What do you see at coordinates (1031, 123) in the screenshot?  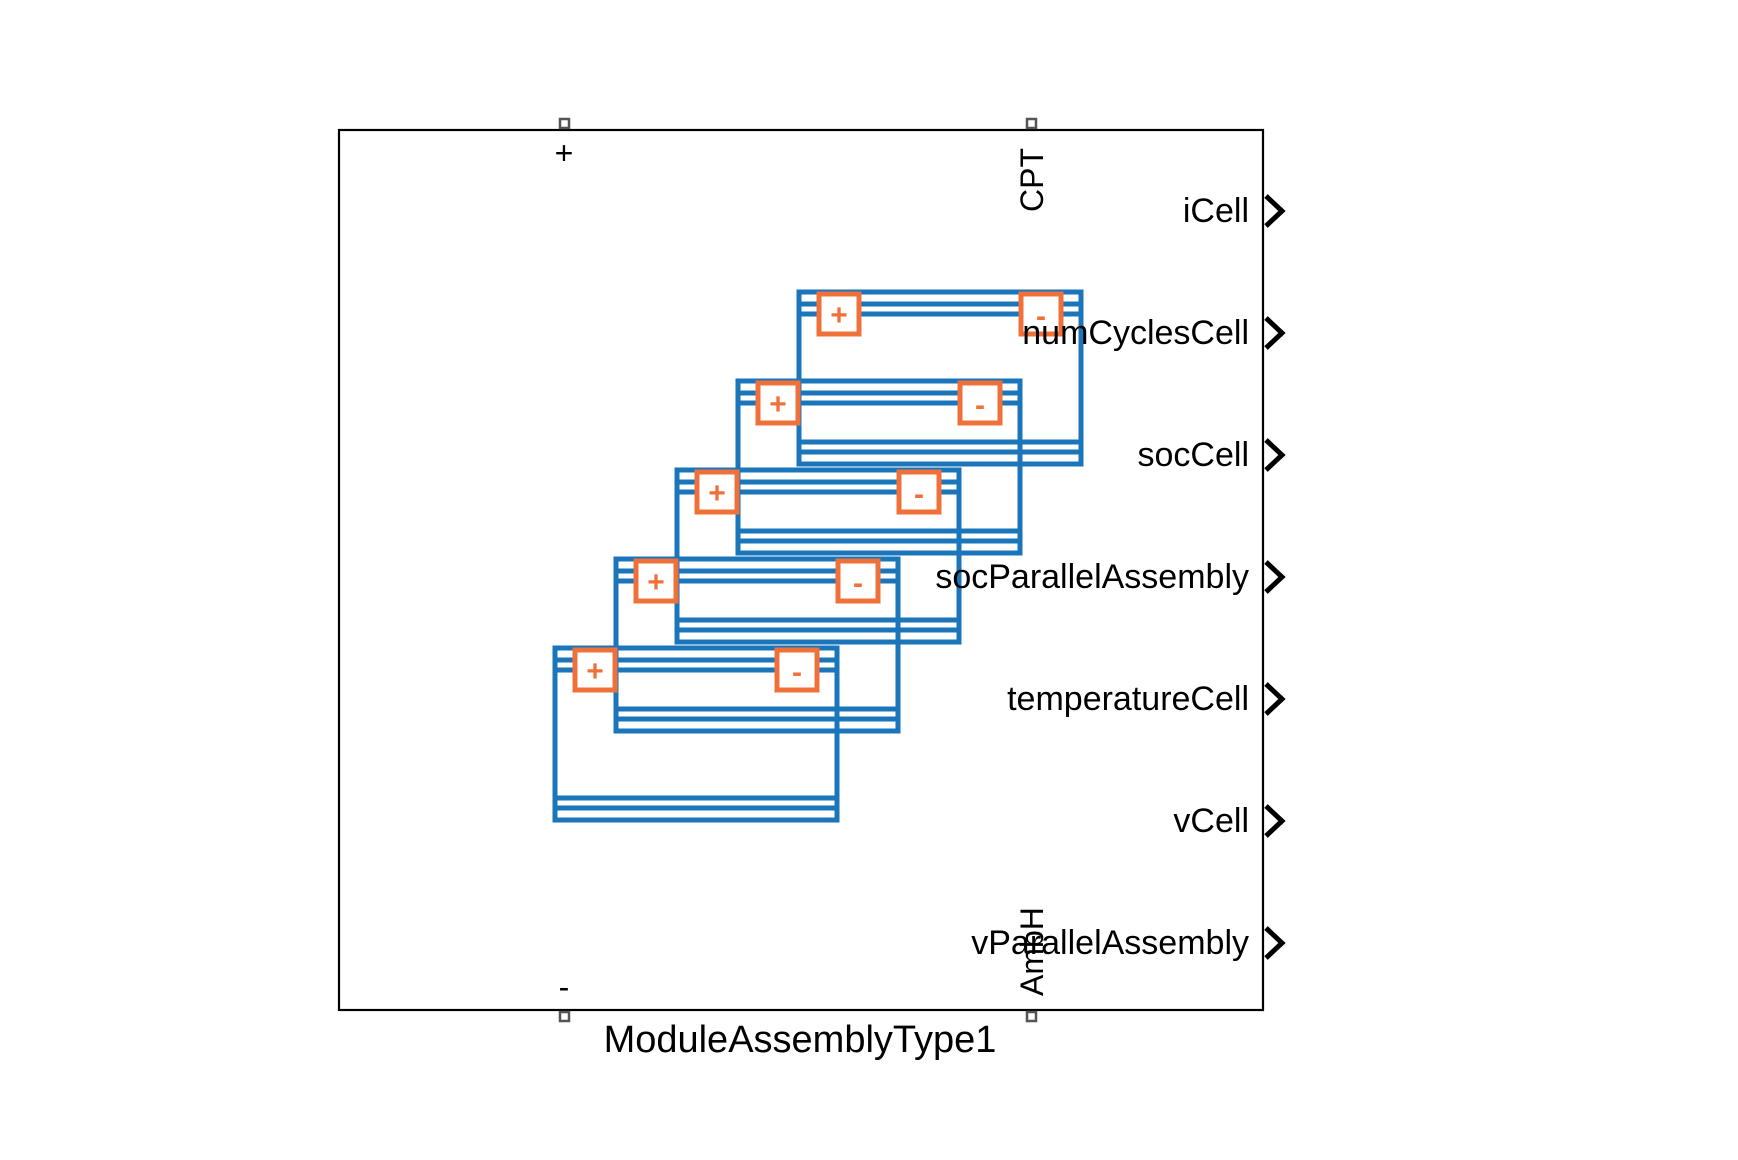 I see `thermal-port-connector` at bounding box center [1031, 123].